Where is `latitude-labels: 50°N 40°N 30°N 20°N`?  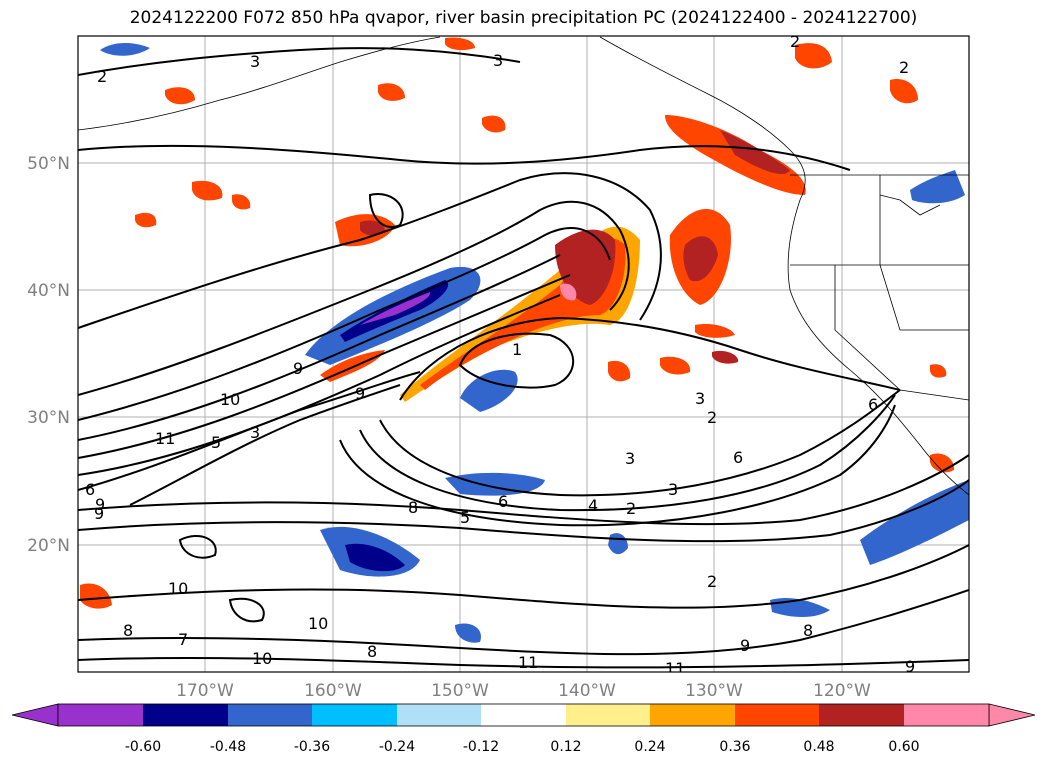 latitude-labels: 50°N 40°N 30°N 20°N is located at coordinates (48, 355).